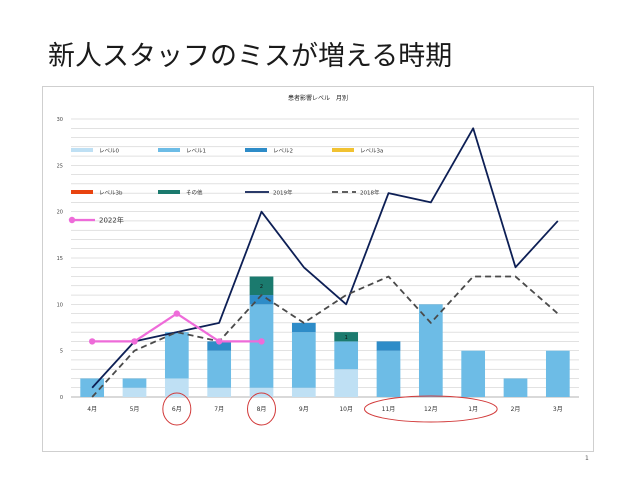 This screenshot has height=480, width=640. Describe the element at coordinates (135, 409) in the screenshot. I see `x-tick-label: 5月` at that location.